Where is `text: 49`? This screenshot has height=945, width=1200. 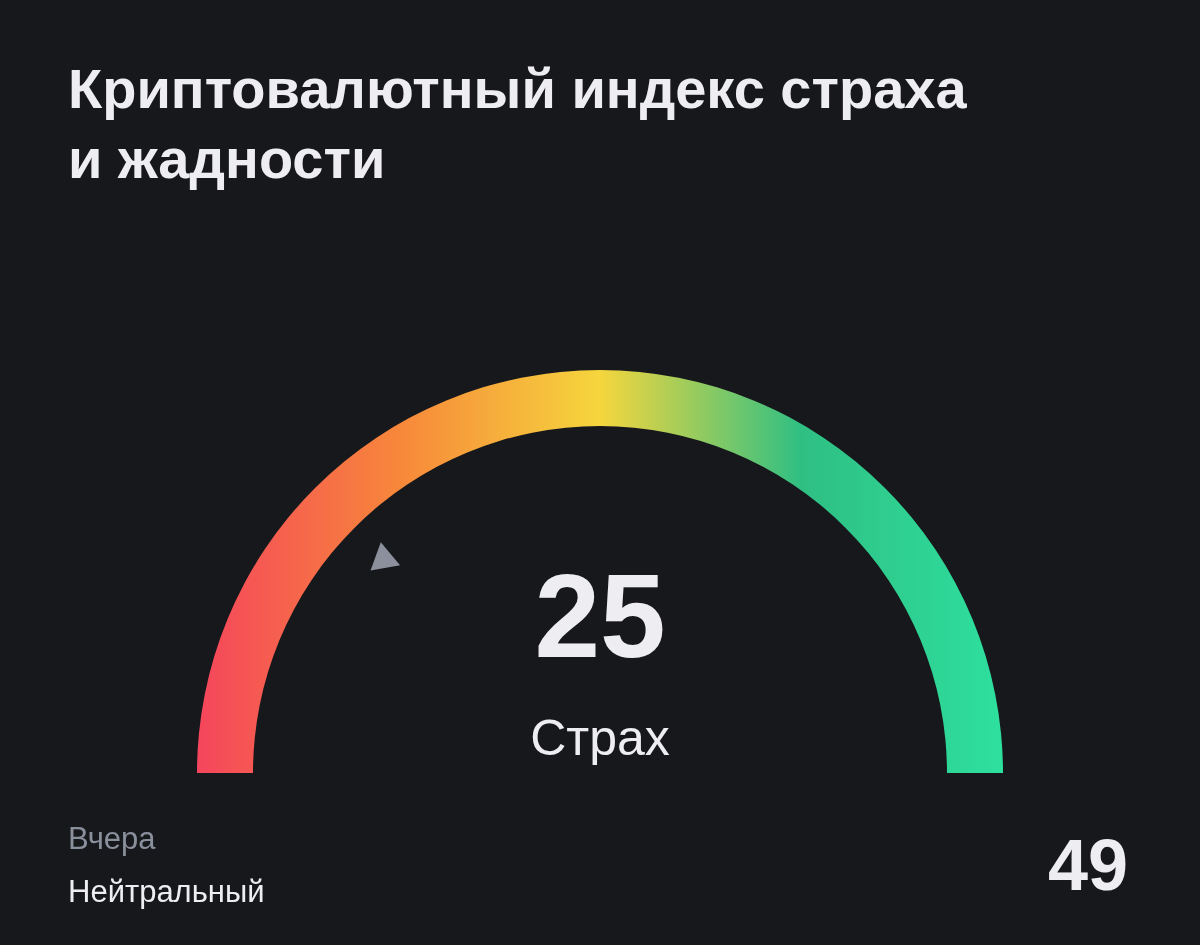 text: 49 is located at coordinates (1087, 865).